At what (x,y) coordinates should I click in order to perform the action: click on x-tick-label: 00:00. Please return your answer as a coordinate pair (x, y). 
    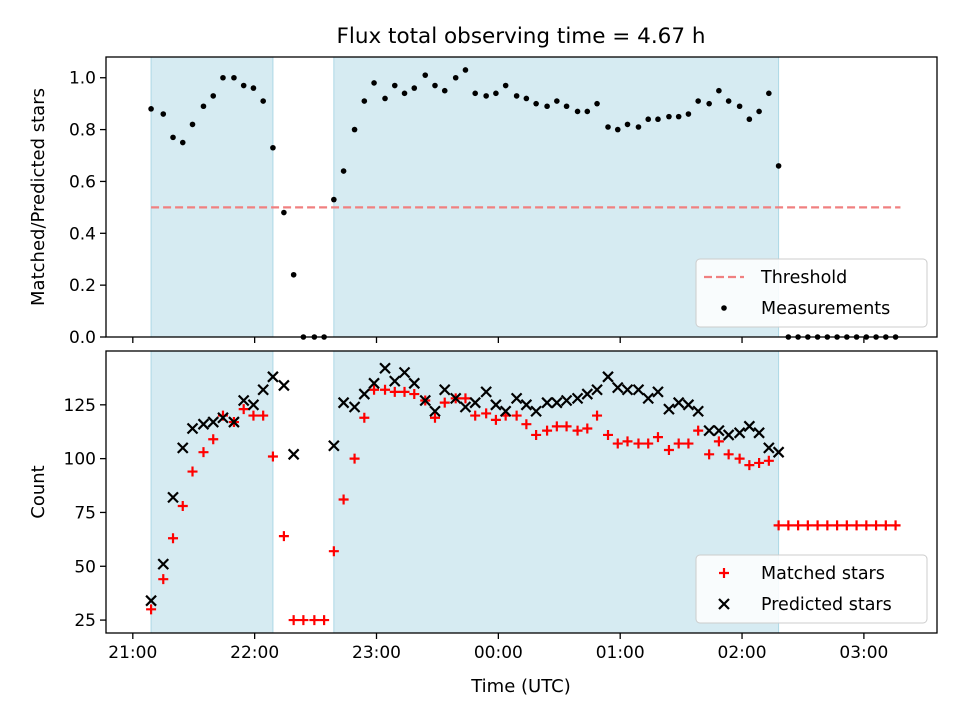
    Looking at the image, I should click on (498, 653).